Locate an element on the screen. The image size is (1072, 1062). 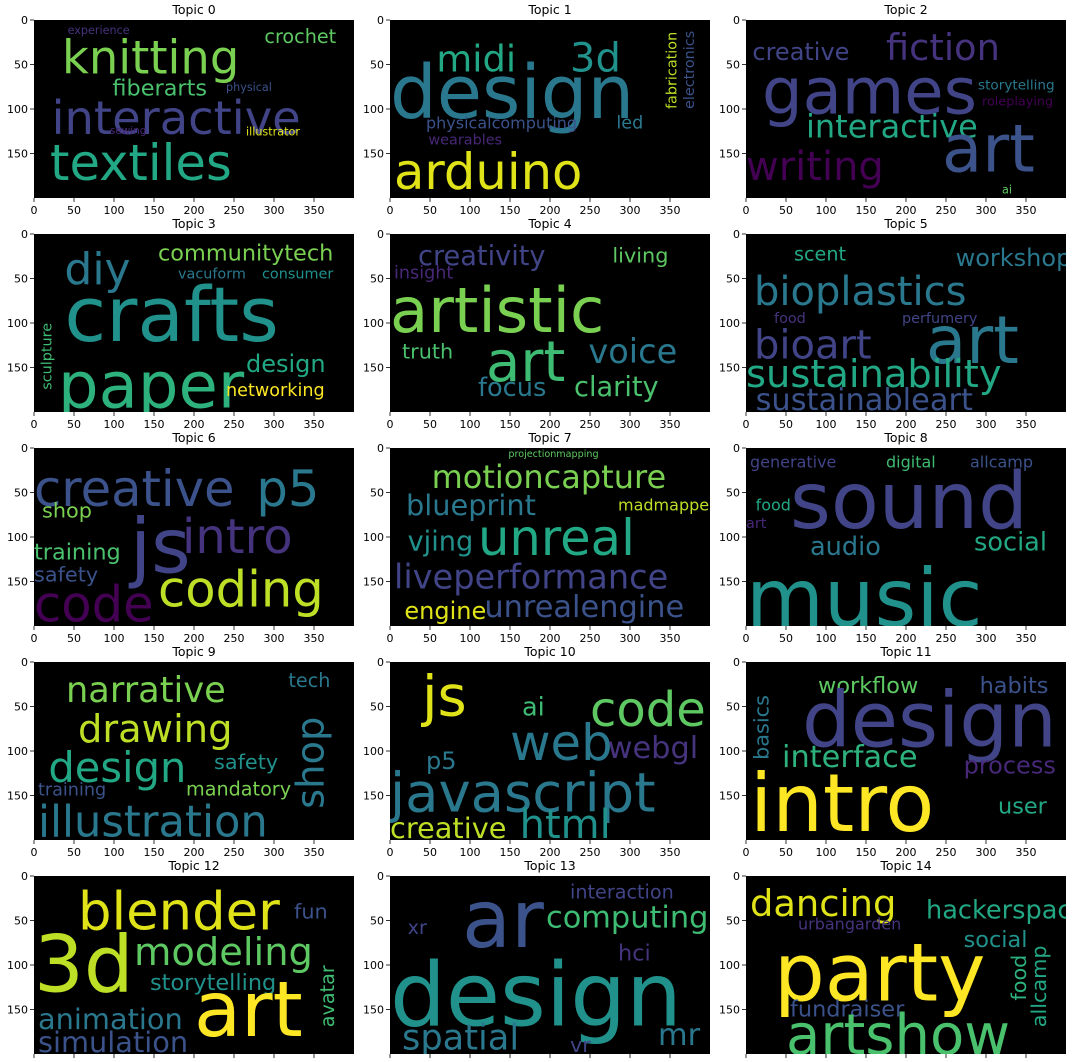
panel-title: Topic 3 is located at coordinates (193, 223).